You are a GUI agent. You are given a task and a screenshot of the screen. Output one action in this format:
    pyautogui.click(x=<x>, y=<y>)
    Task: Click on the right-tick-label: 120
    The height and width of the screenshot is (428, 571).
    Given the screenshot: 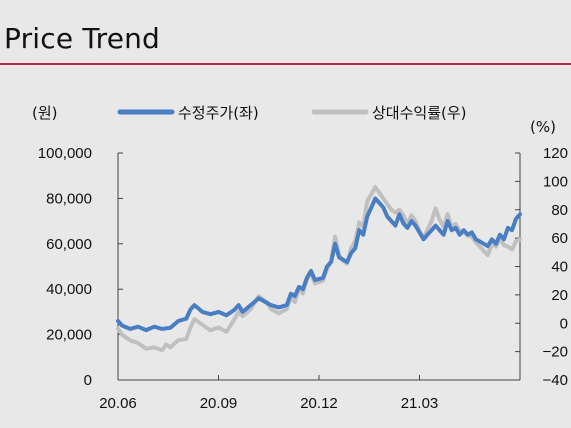 What is the action you would take?
    pyautogui.click(x=555, y=153)
    